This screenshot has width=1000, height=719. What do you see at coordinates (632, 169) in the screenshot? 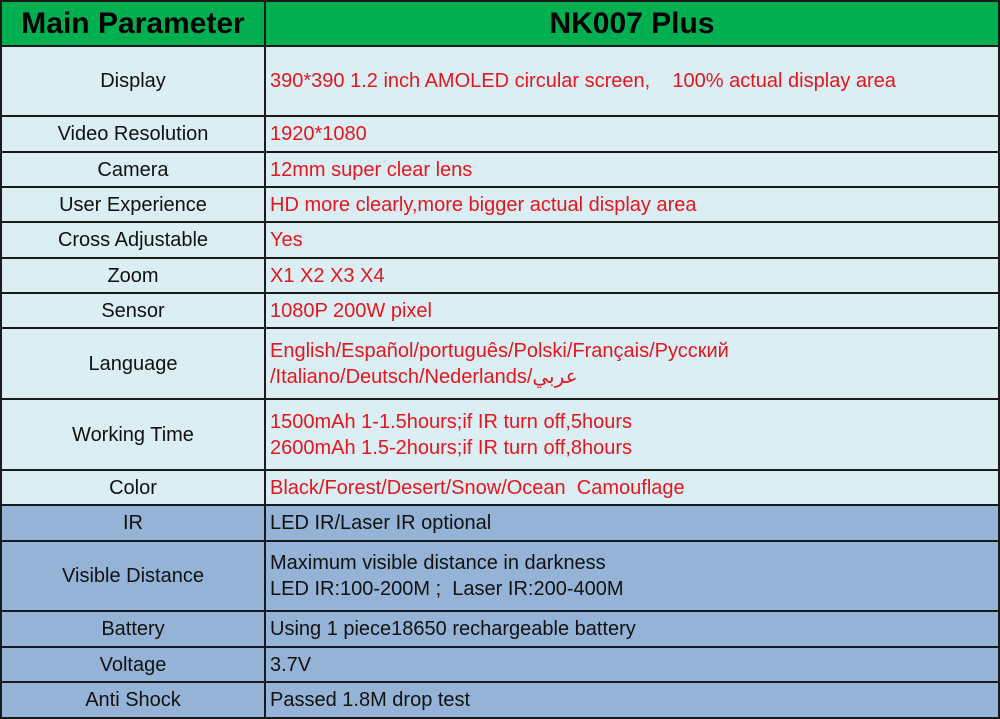
I see `param-value: 12mm super clear lens` at bounding box center [632, 169].